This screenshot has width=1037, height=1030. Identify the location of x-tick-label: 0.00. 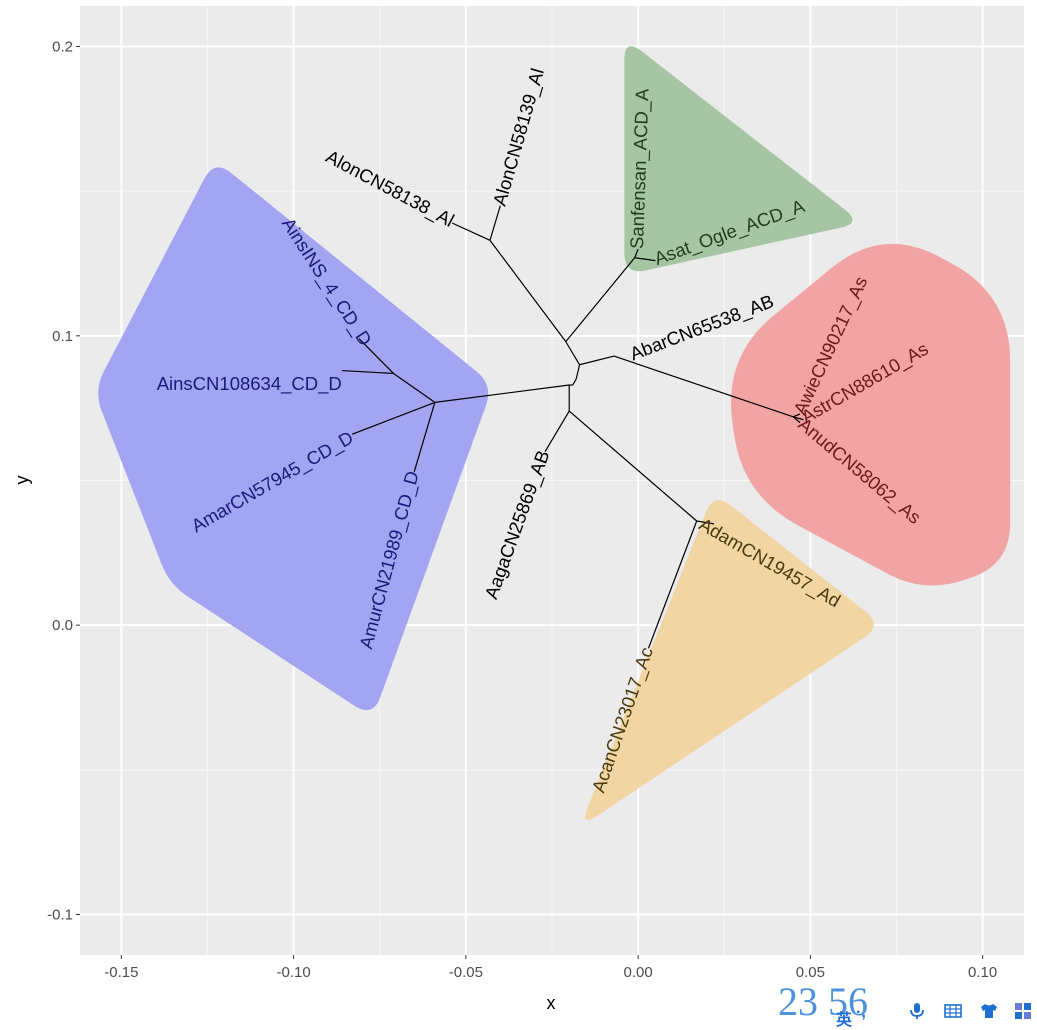
(638, 972).